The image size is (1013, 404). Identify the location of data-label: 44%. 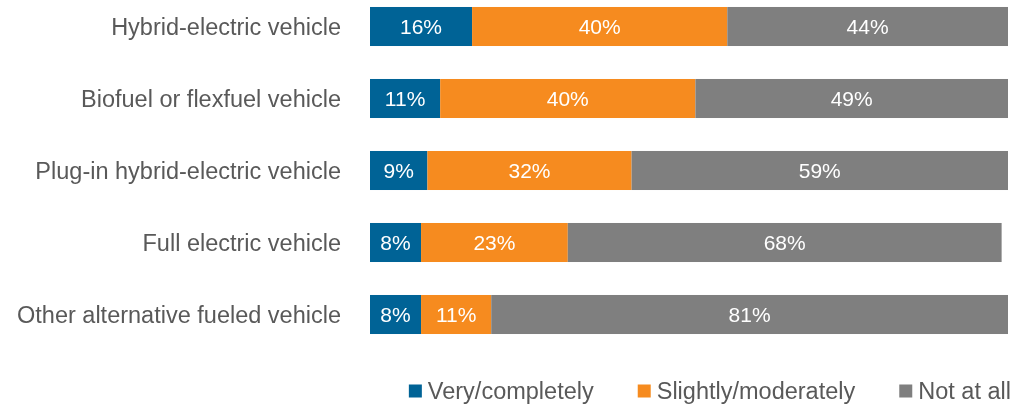
(867, 26).